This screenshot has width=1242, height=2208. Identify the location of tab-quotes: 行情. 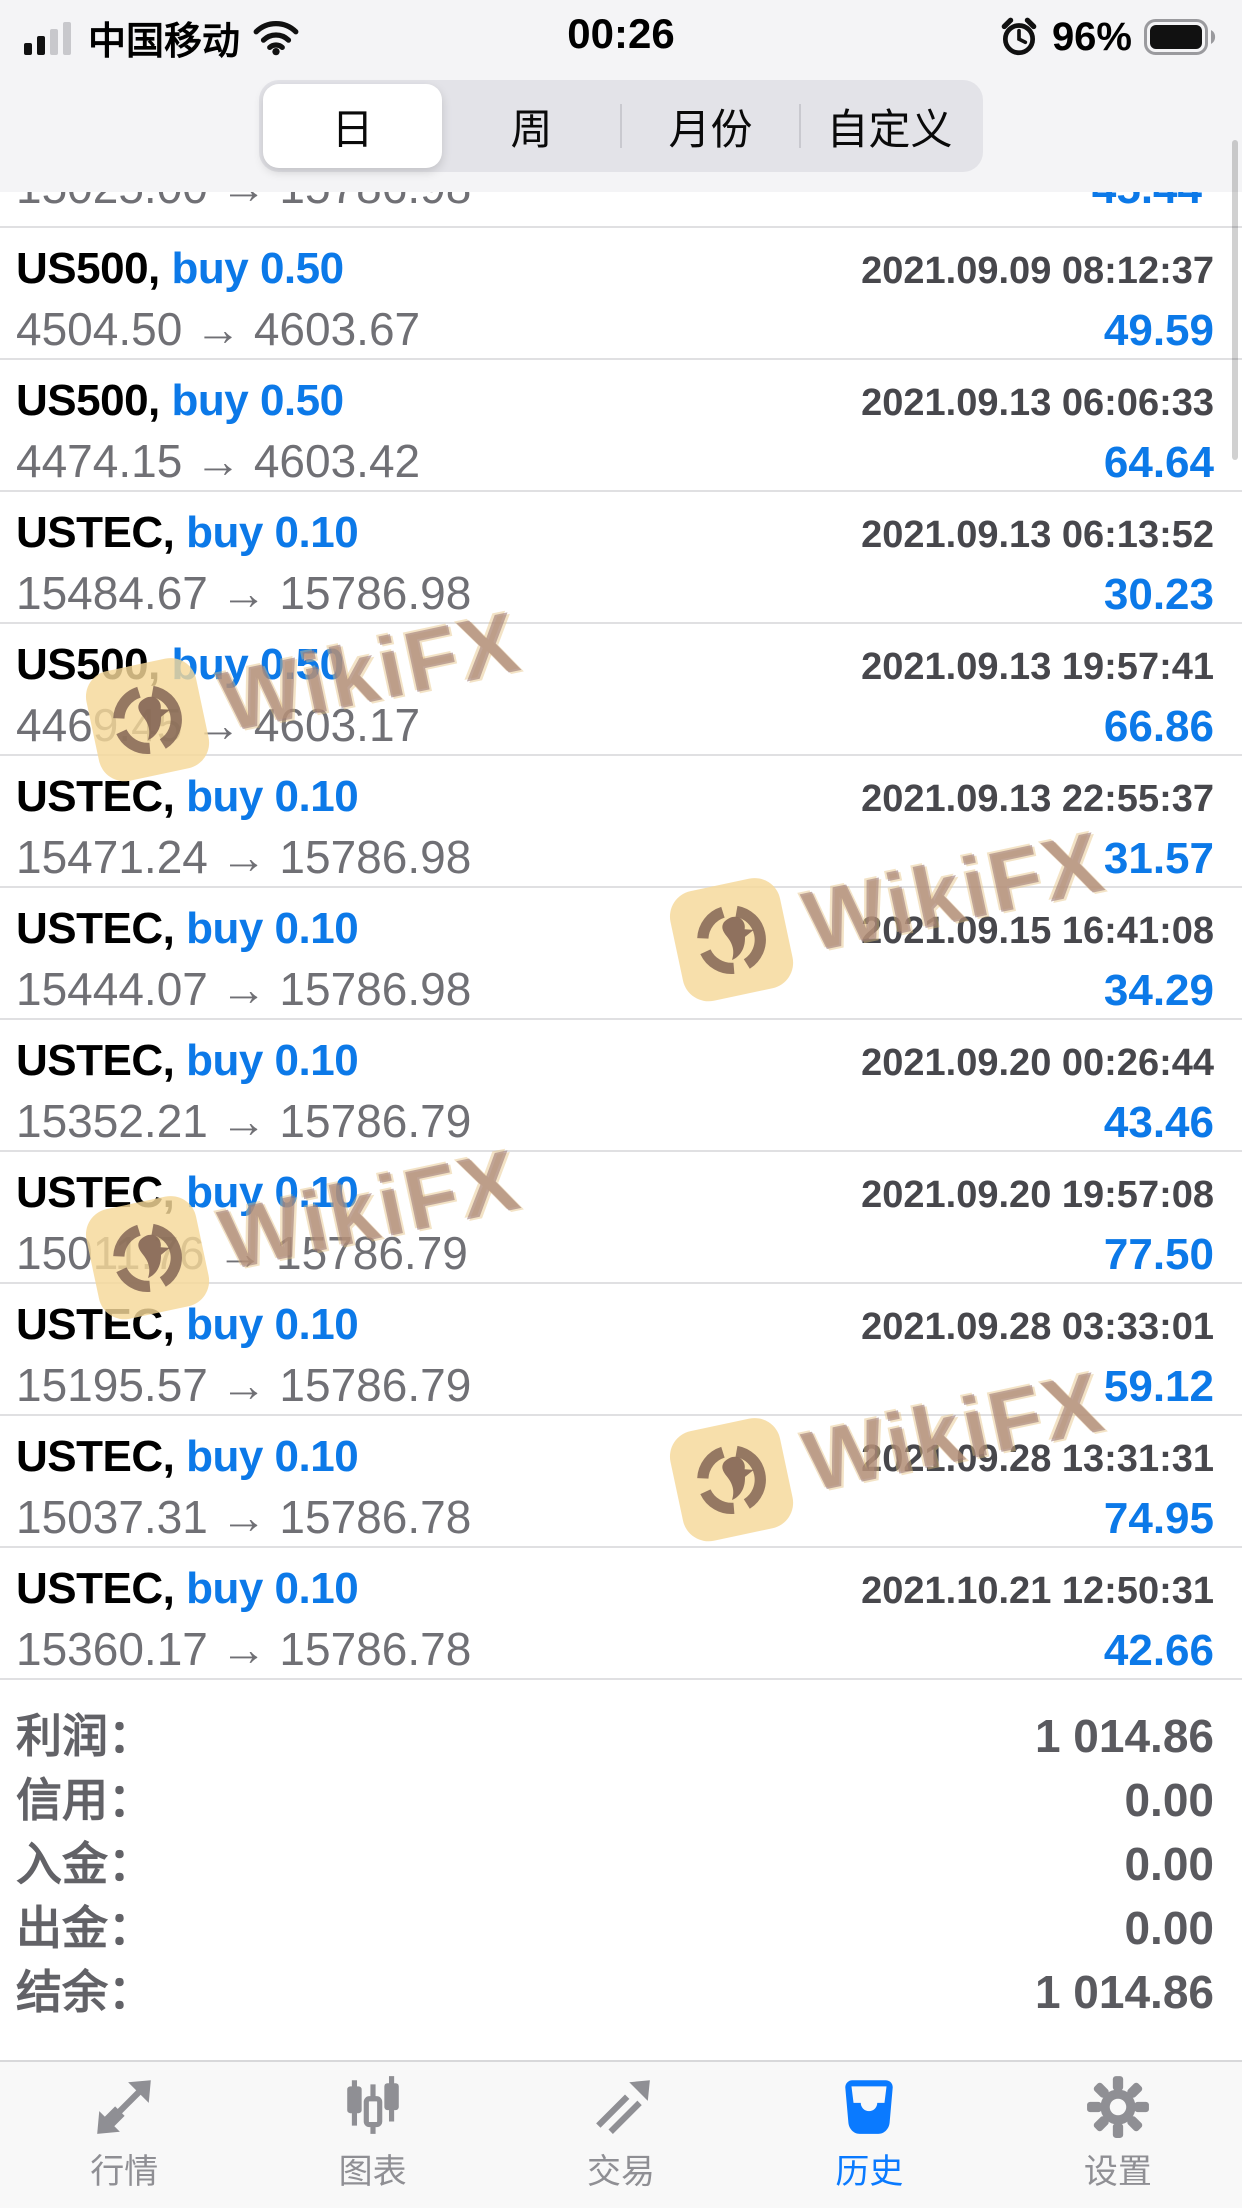
(124, 2135).